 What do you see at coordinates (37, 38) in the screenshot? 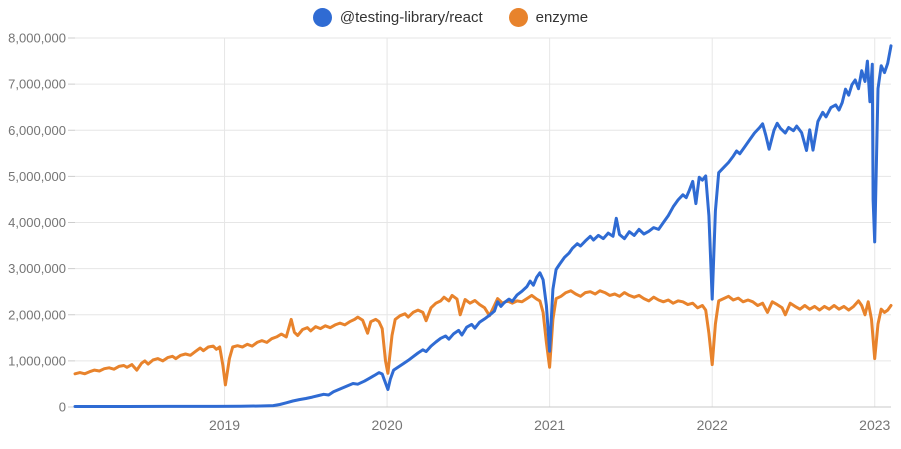
I see `y-axis-tick-label: 8,000,000` at bounding box center [37, 38].